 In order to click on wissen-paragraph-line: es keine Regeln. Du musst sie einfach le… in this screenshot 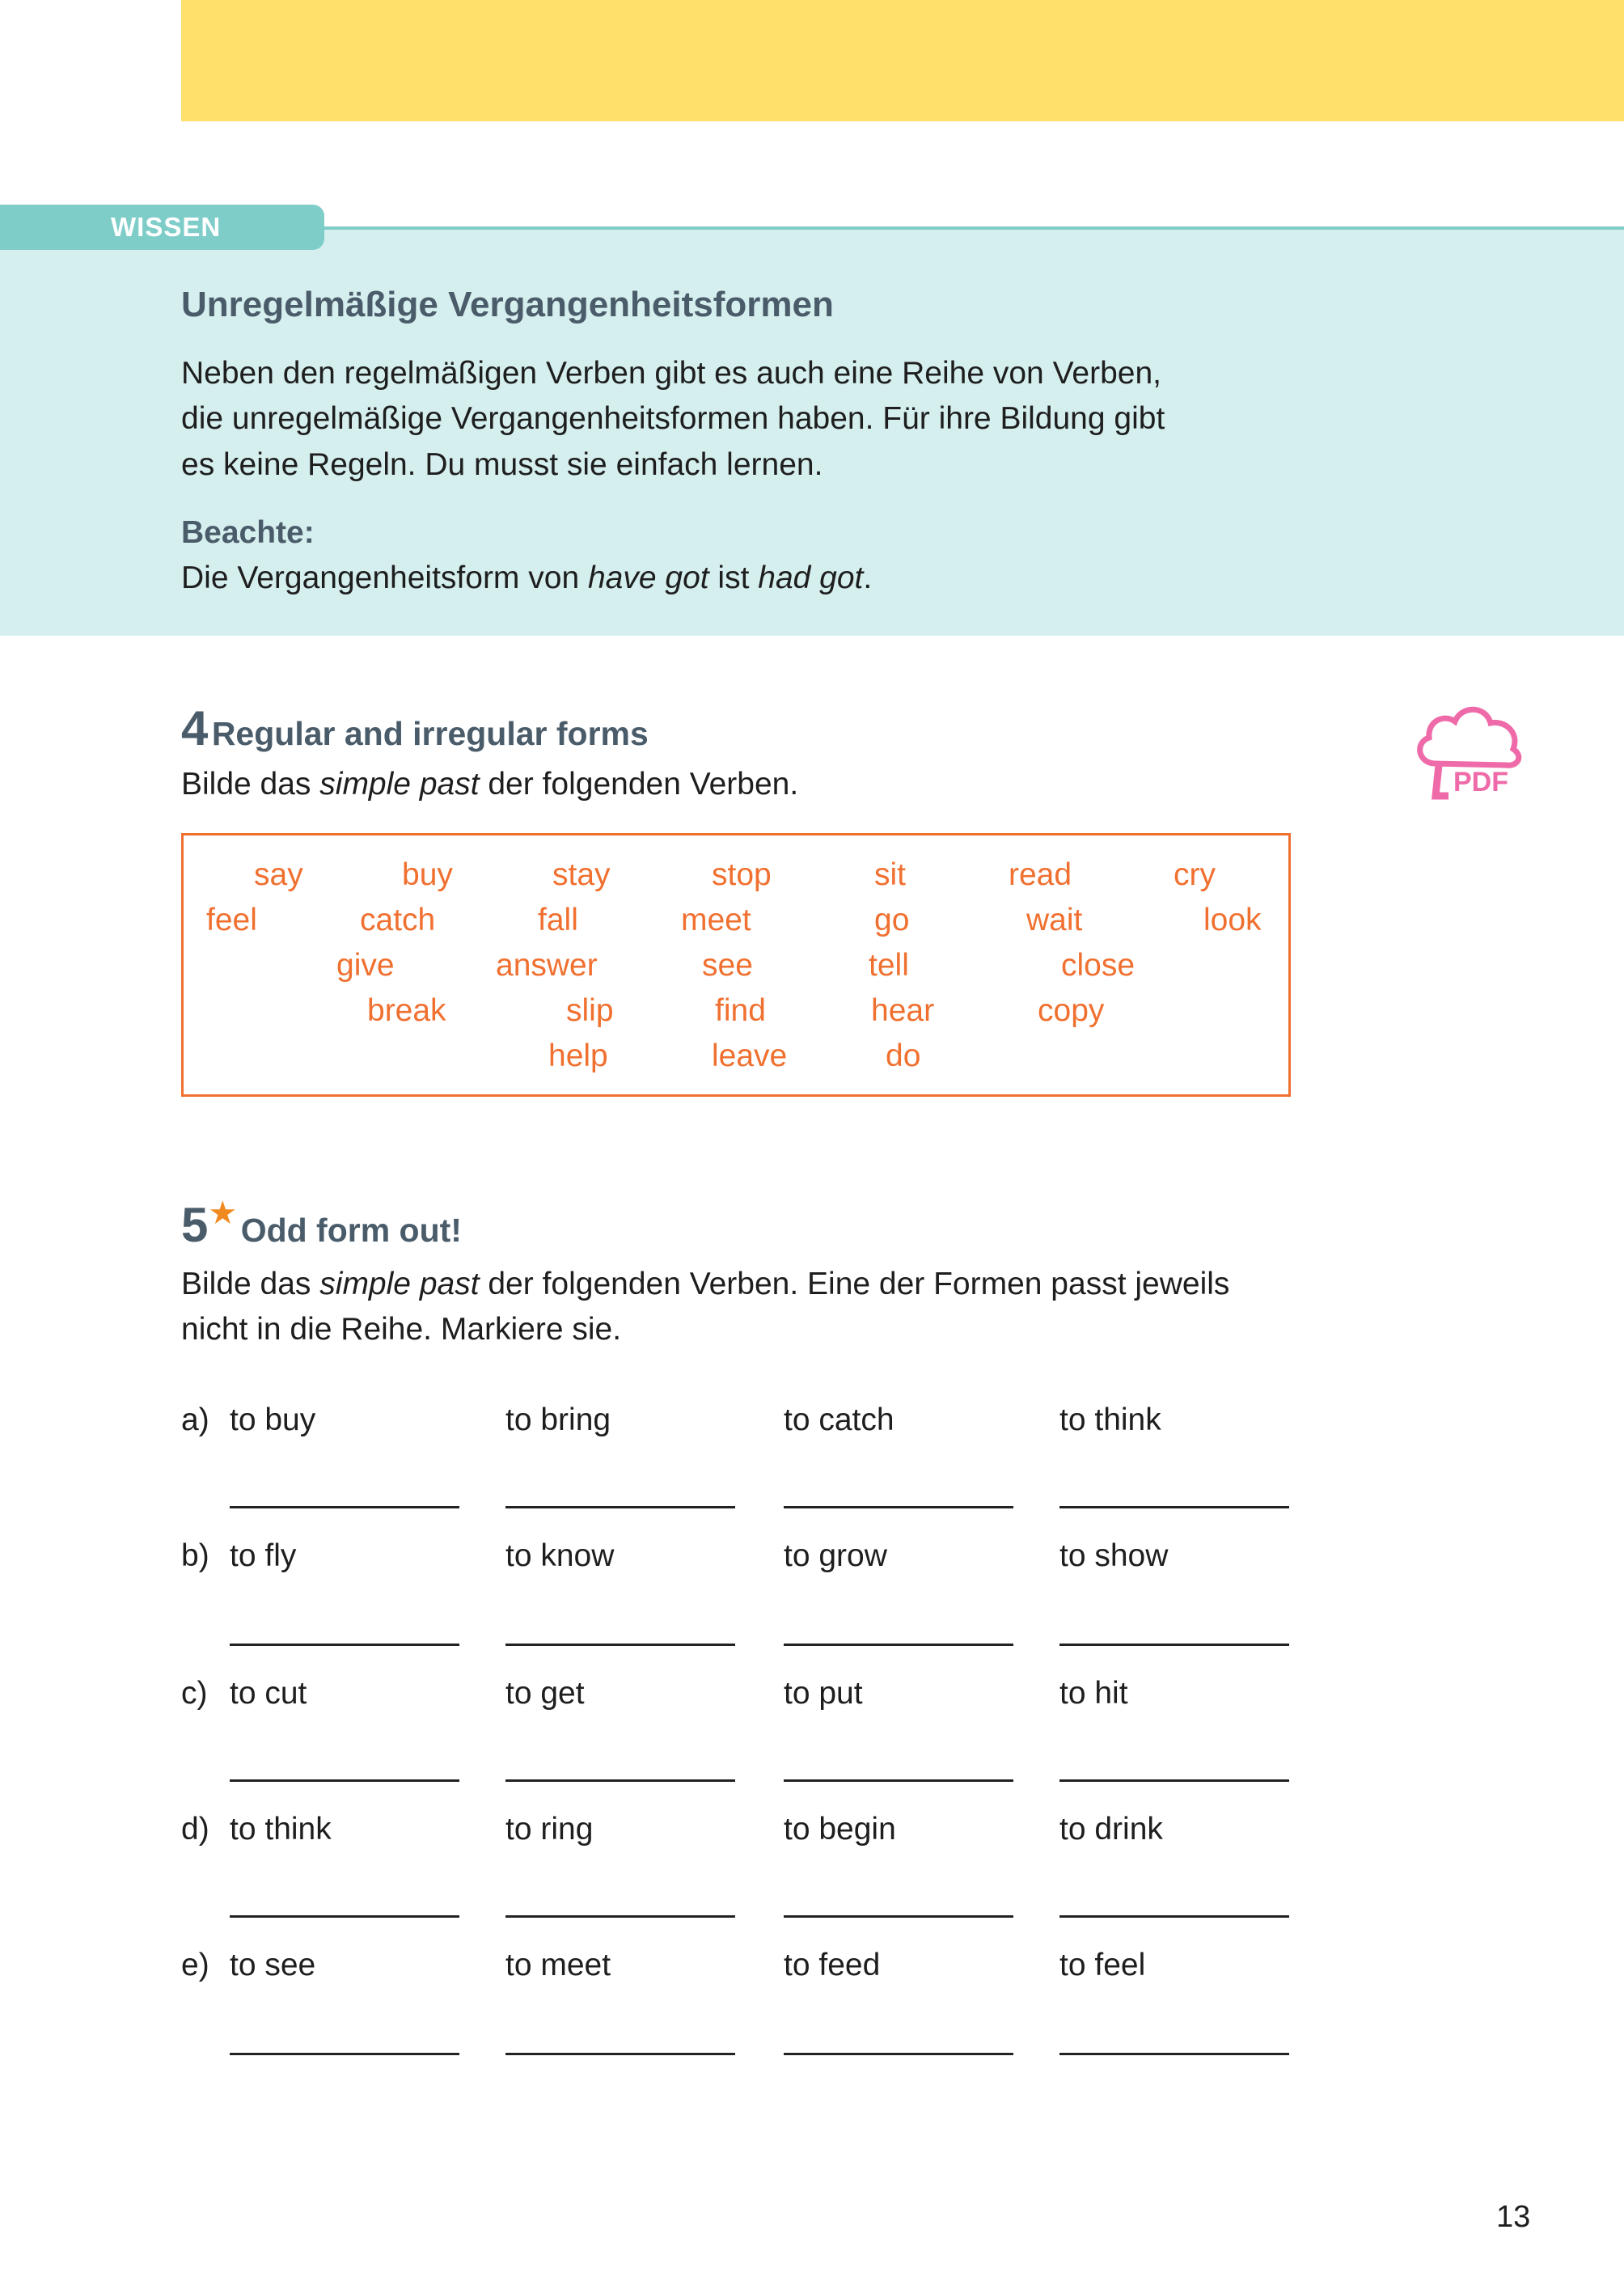, I will do `click(502, 464)`.